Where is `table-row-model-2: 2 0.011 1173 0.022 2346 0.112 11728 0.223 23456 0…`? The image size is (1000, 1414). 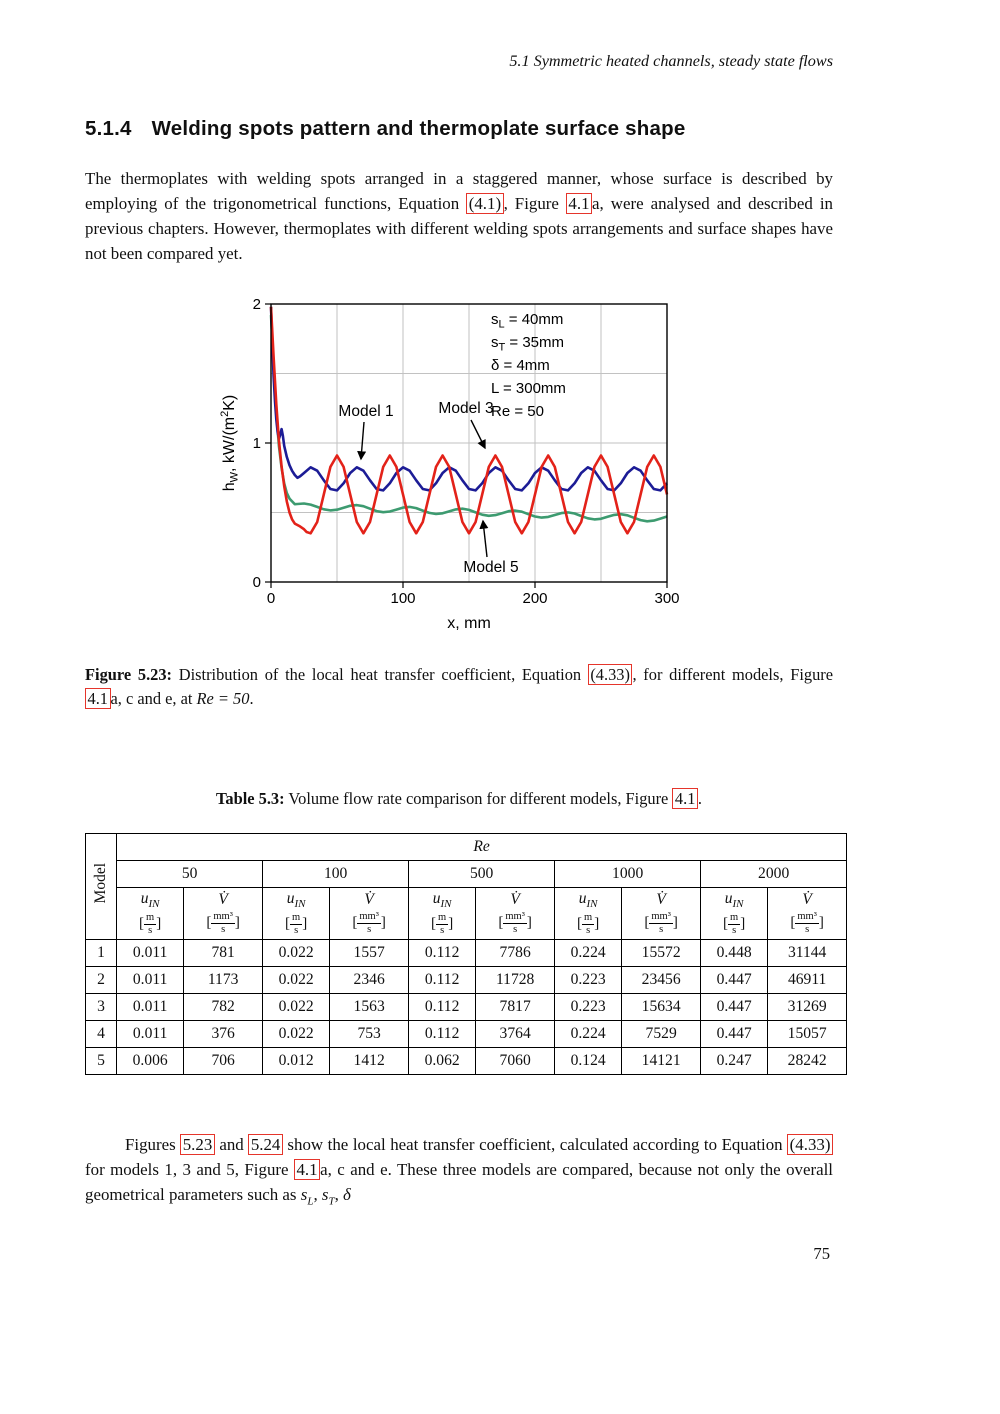
table-row-model-2: 2 0.011 1173 0.022 2346 0.112 11728 0.223 23456 0… is located at coordinates (466, 979).